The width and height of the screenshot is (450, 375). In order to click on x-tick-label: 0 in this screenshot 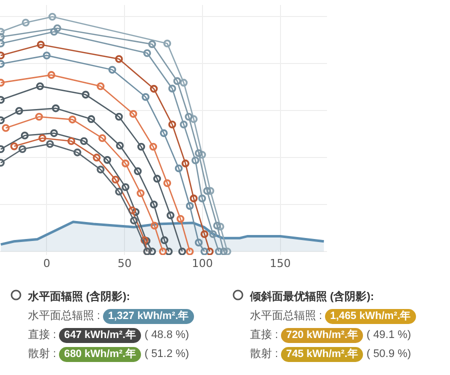, I will do `click(46, 263)`.